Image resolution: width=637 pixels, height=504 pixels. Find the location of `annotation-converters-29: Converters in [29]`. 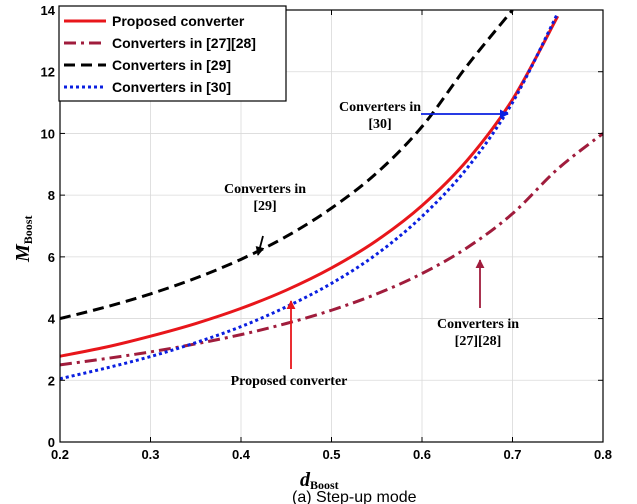

annotation-converters-29: Converters in [29] is located at coordinates (265, 219).